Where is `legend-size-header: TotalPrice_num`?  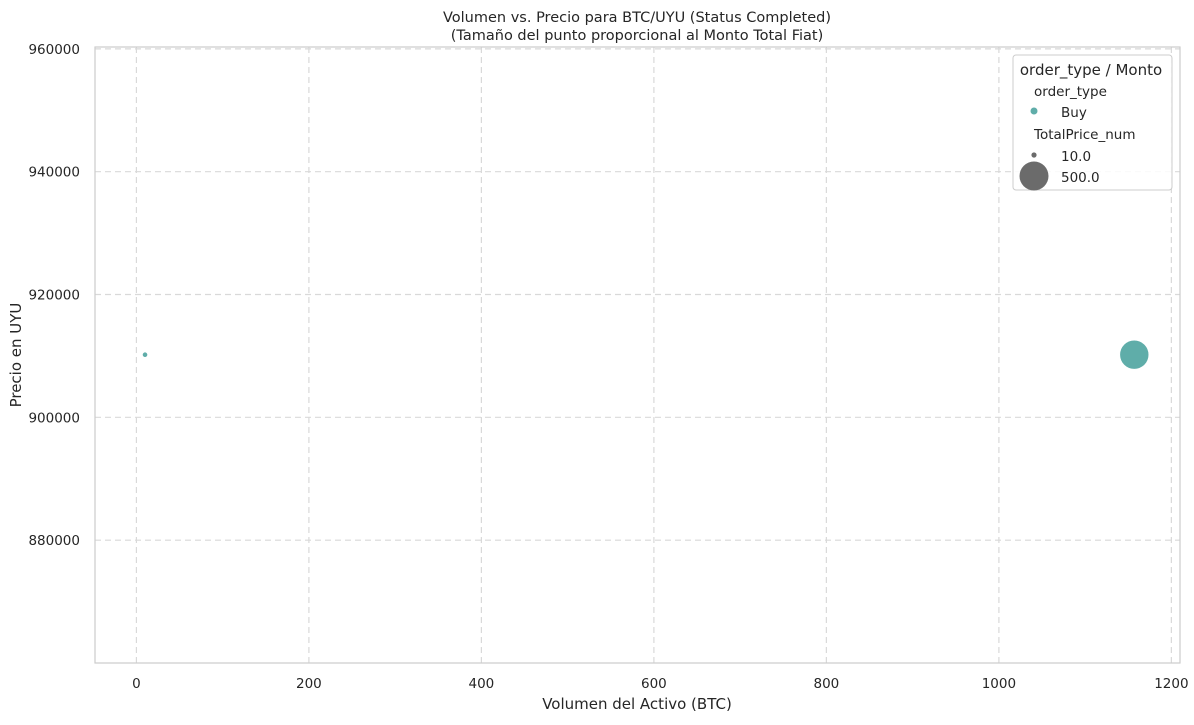 legend-size-header: TotalPrice_num is located at coordinates (1084, 135).